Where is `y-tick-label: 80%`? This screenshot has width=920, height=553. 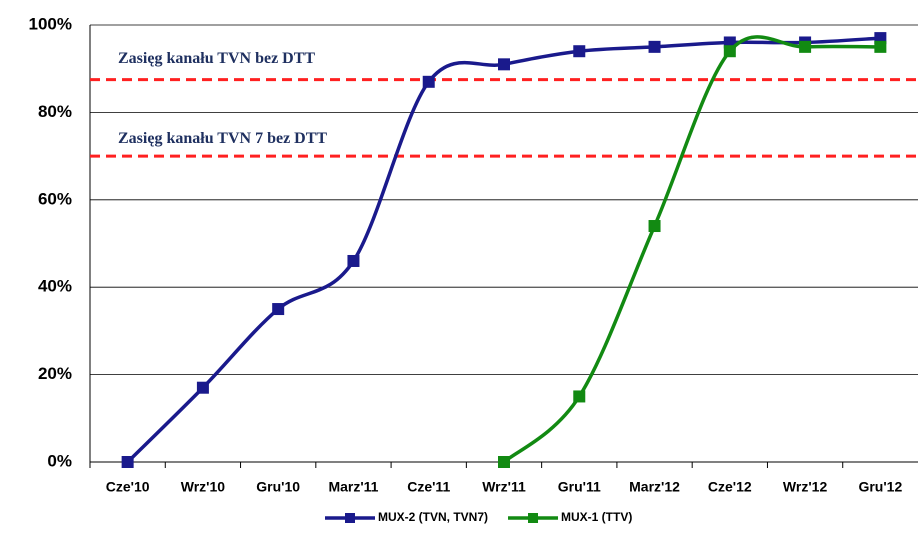 y-tick-label: 80% is located at coordinates (55, 111).